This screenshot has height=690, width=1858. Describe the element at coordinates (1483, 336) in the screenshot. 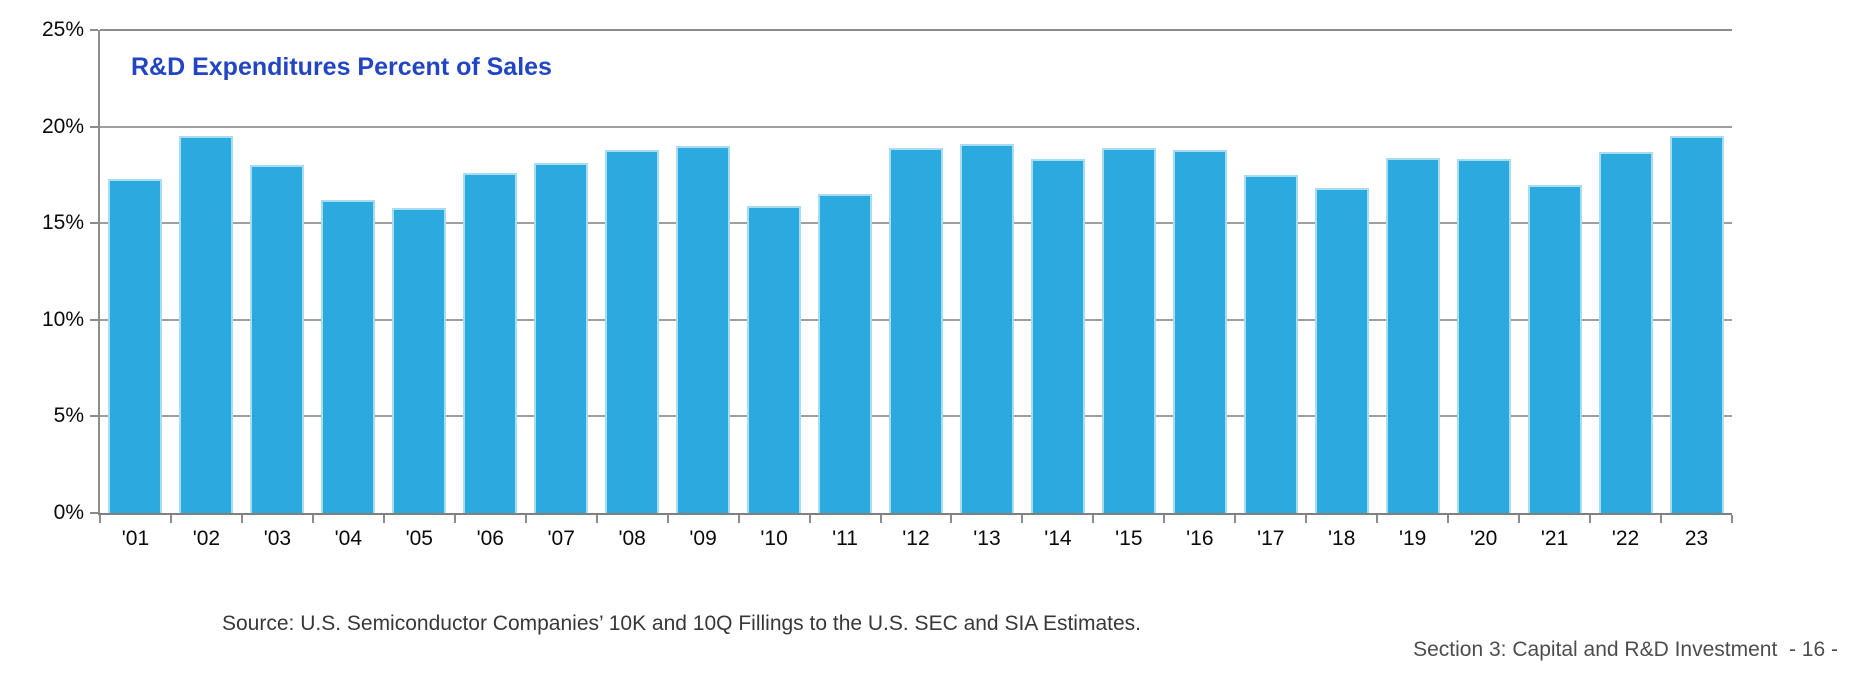

I see `bar-20-18.3pct` at that location.